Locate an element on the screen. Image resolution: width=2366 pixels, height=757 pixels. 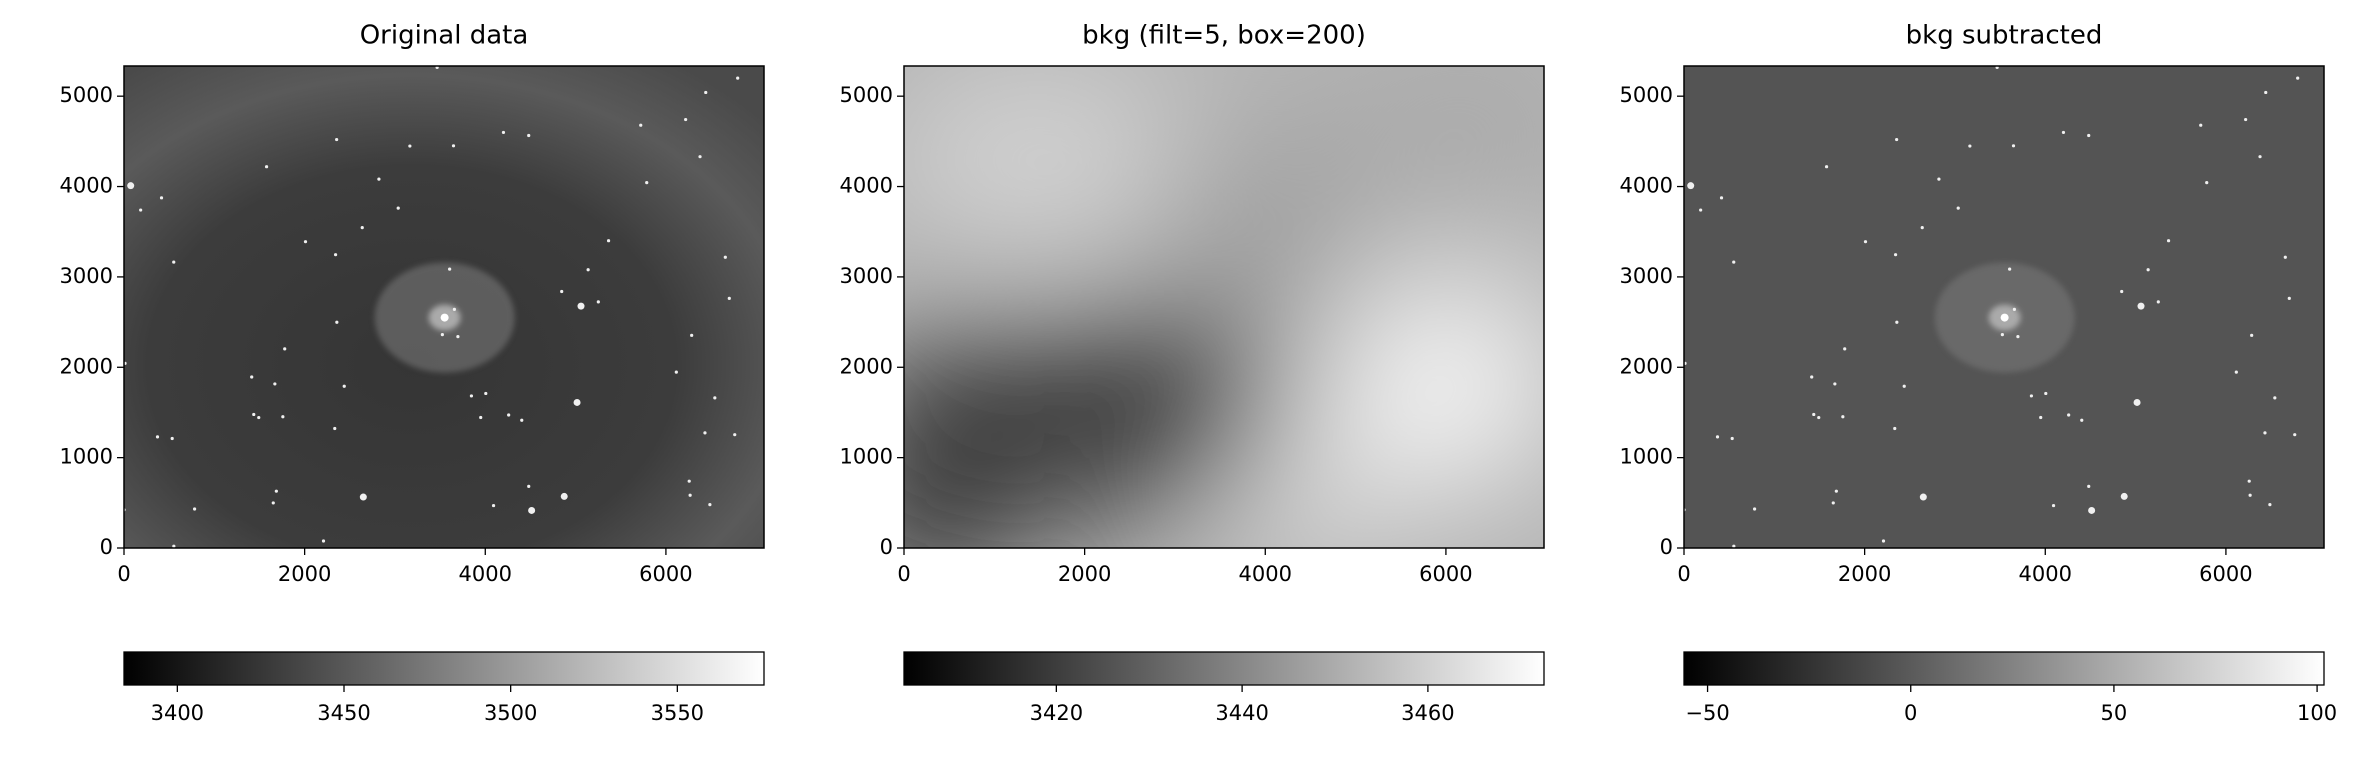
colorbar-tick-label: 3550 is located at coordinates (677, 713).